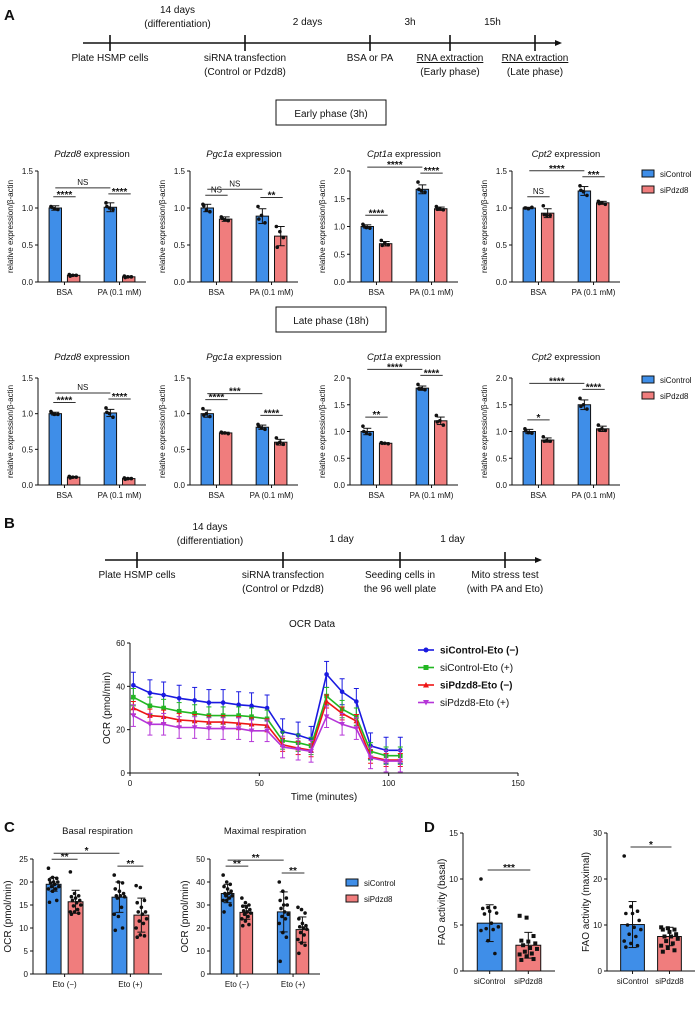 The height and width of the screenshot is (1012, 700). What do you see at coordinates (504, 575) in the screenshot?
I see `event-label: Mito stress test` at bounding box center [504, 575].